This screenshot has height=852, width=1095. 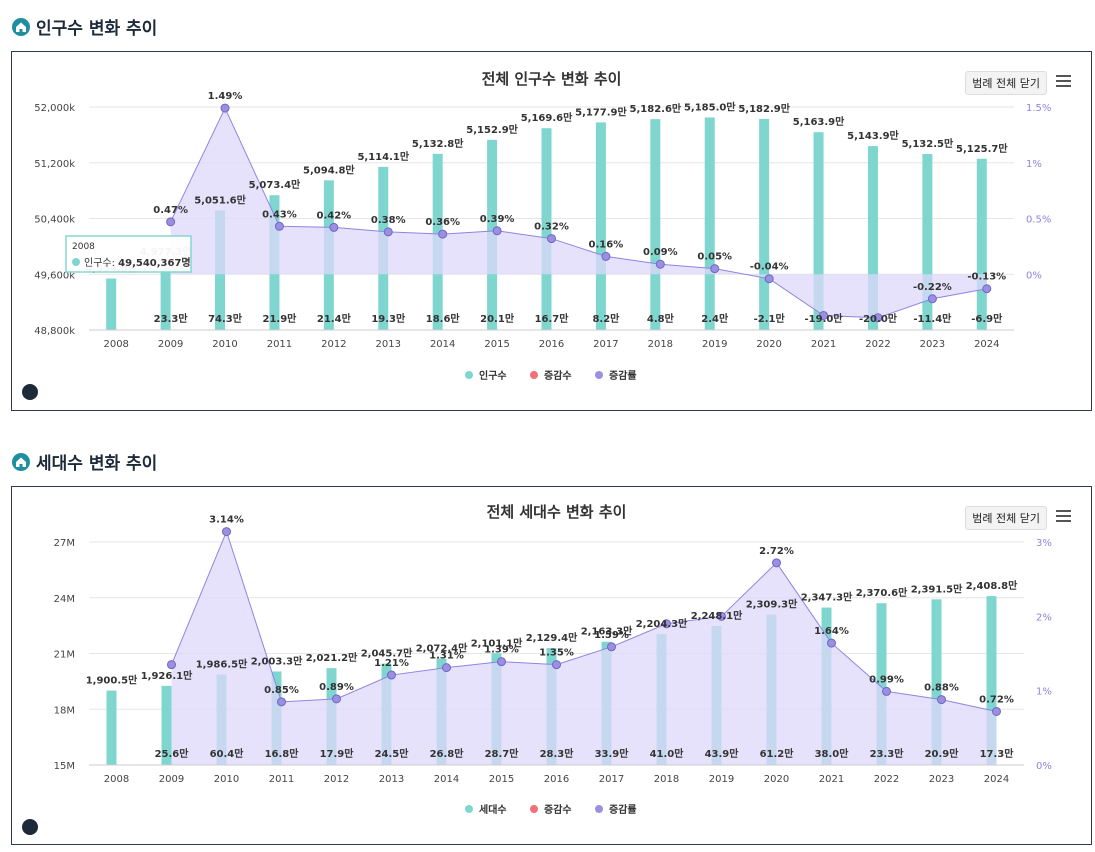 What do you see at coordinates (332, 657) in the screenshot?
I see `bar-value-label: 2,021.2만` at bounding box center [332, 657].